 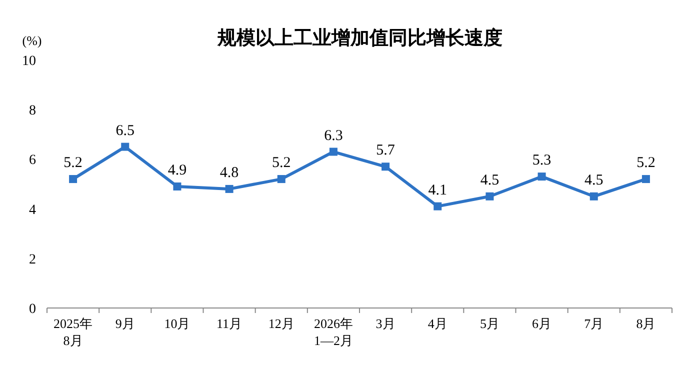 What do you see at coordinates (177, 170) in the screenshot?
I see `data-label: 4.9` at bounding box center [177, 170].